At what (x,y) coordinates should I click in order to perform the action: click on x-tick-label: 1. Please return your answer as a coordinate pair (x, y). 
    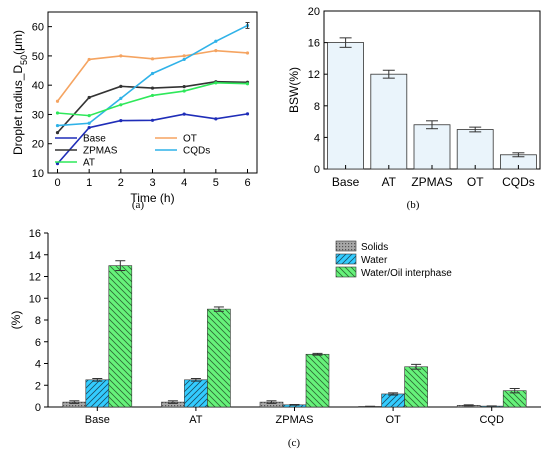
    Looking at the image, I should click on (89, 183).